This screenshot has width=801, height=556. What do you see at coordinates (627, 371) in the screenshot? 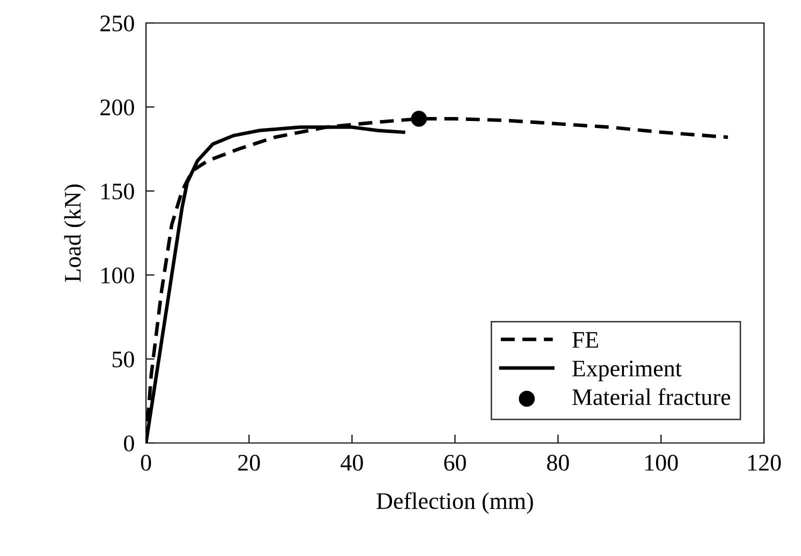
I see `legend-label: Experiment` at bounding box center [627, 371].